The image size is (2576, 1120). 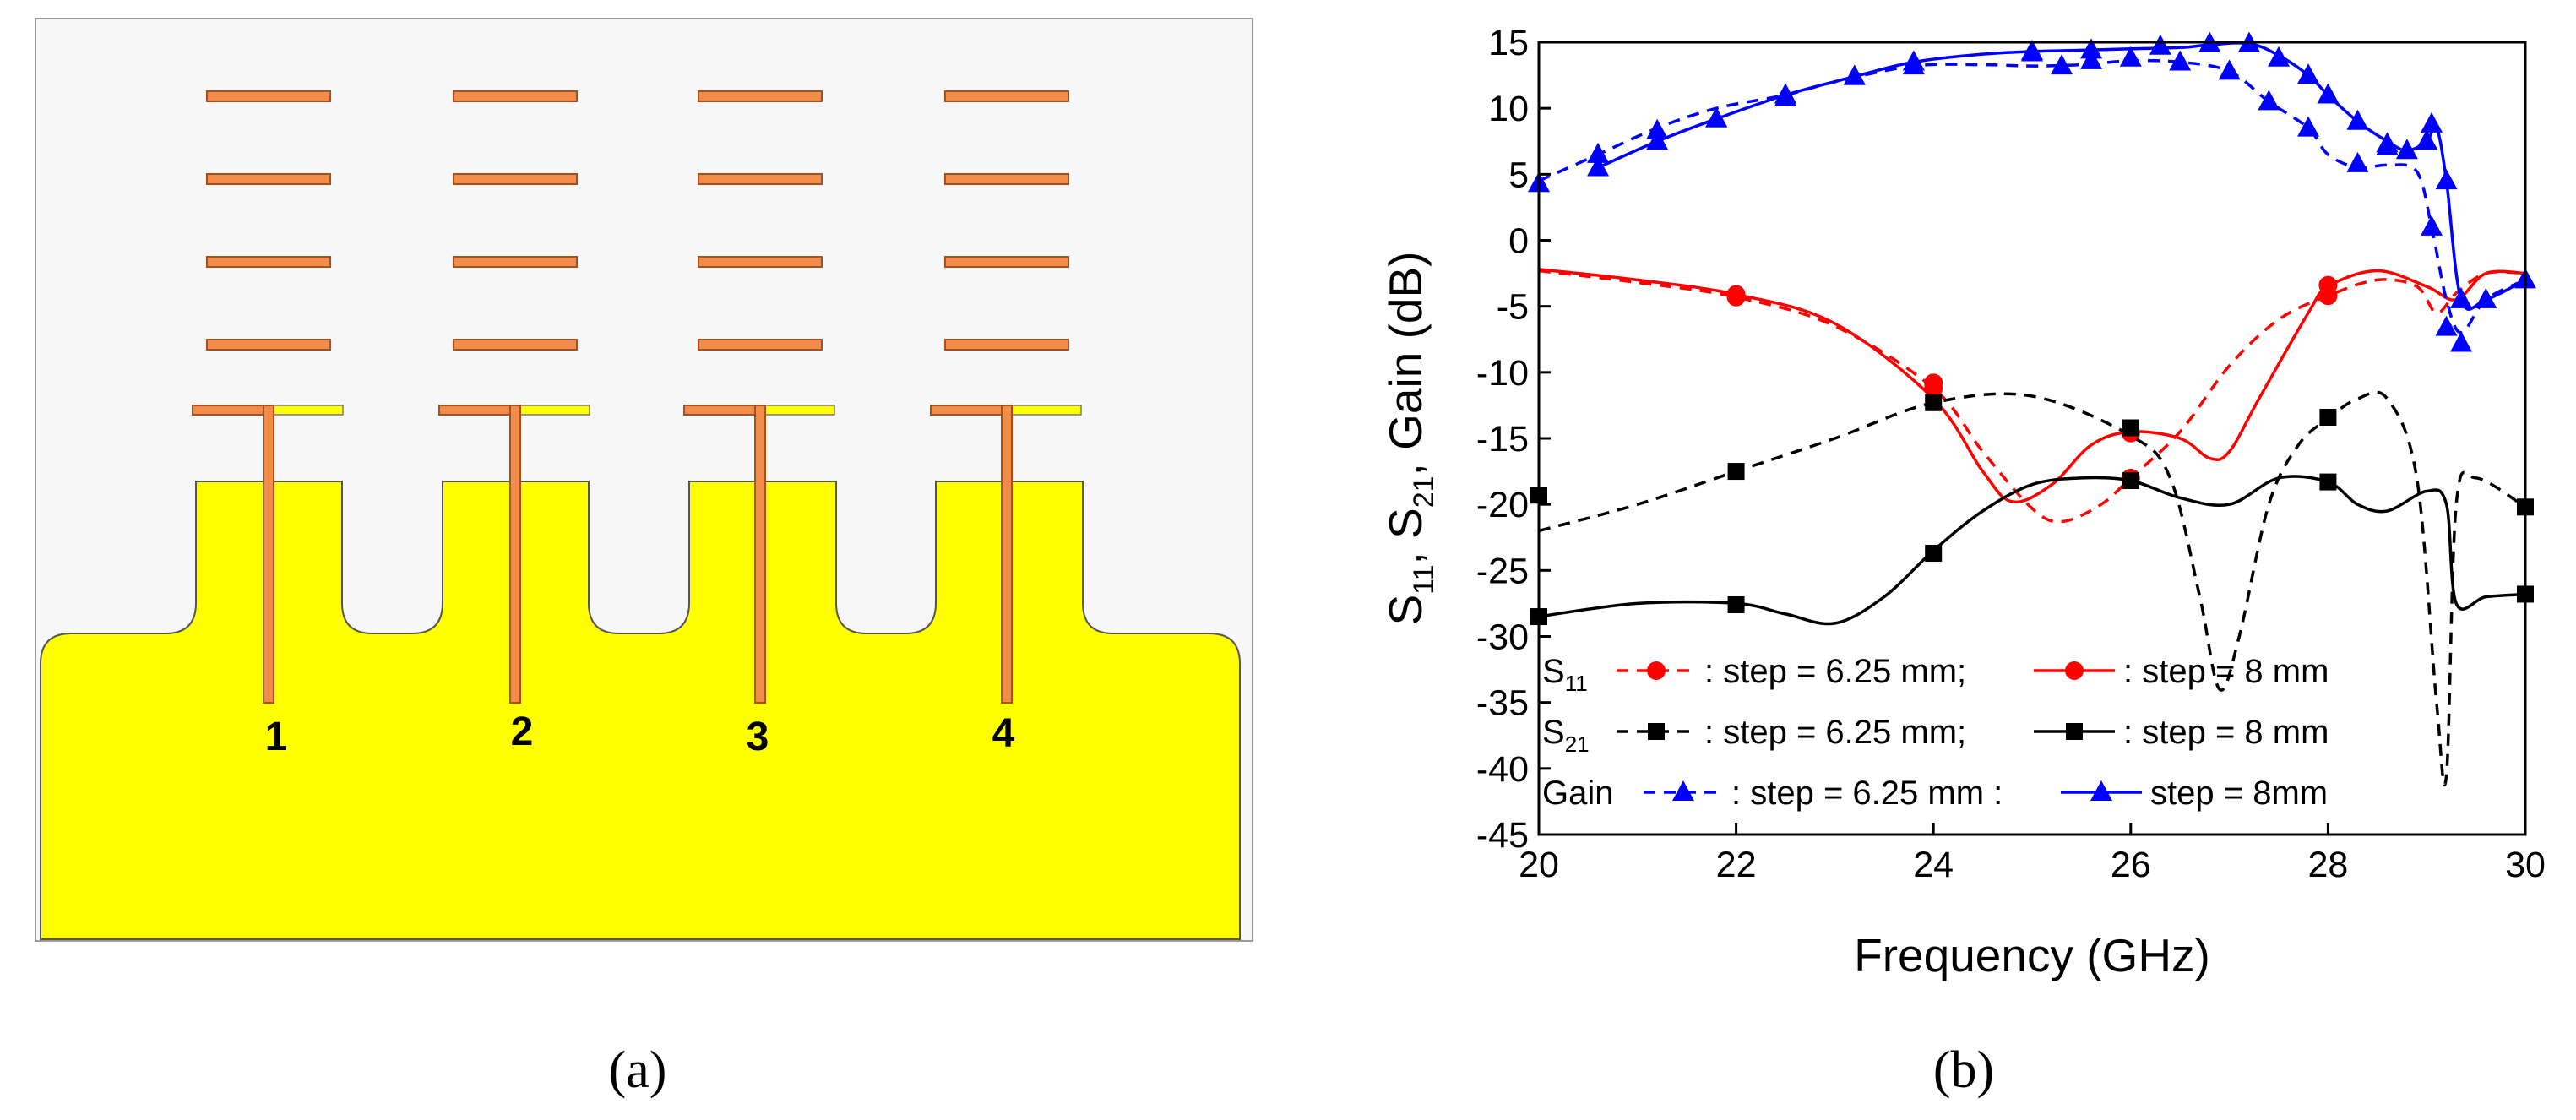 What do you see at coordinates (1513, 307) in the screenshot?
I see `y-tick-label: -5` at bounding box center [1513, 307].